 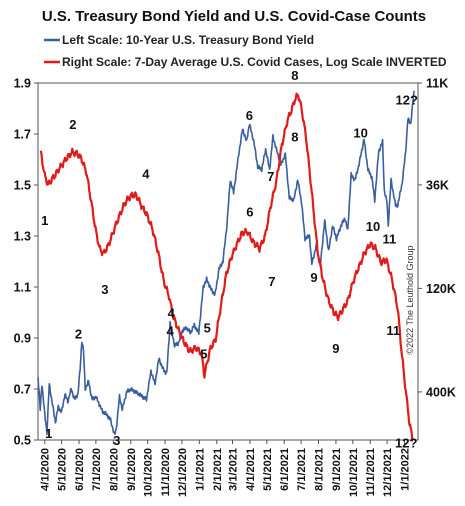 I want to click on x-tick-label: 6/1/2021, so click(x=285, y=469).